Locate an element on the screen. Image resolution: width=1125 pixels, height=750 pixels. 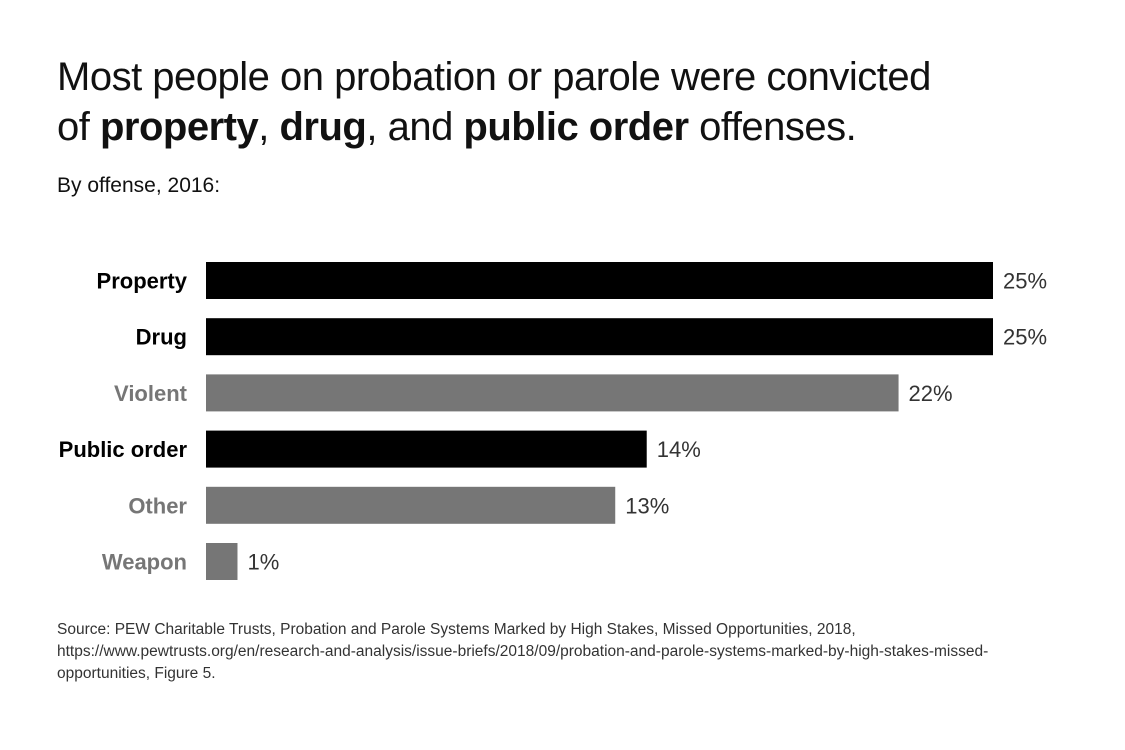
title-segment: , and is located at coordinates (415, 127).